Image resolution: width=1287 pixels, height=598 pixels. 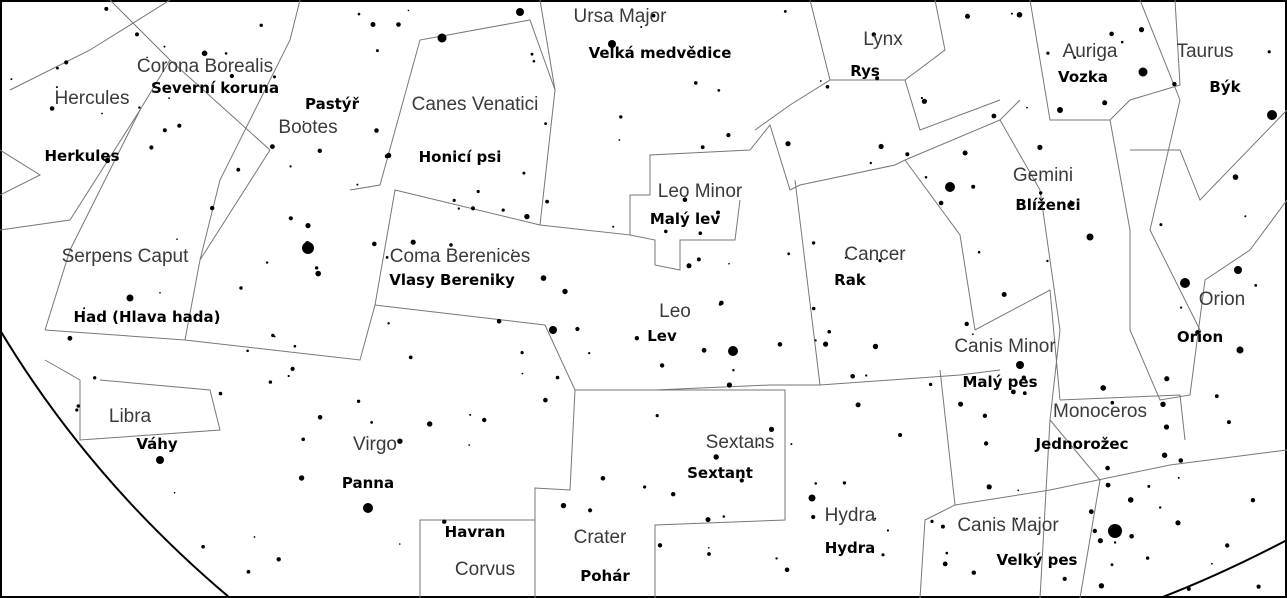 What do you see at coordinates (1082, 444) in the screenshot?
I see `czech-name: Jednorožec` at bounding box center [1082, 444].